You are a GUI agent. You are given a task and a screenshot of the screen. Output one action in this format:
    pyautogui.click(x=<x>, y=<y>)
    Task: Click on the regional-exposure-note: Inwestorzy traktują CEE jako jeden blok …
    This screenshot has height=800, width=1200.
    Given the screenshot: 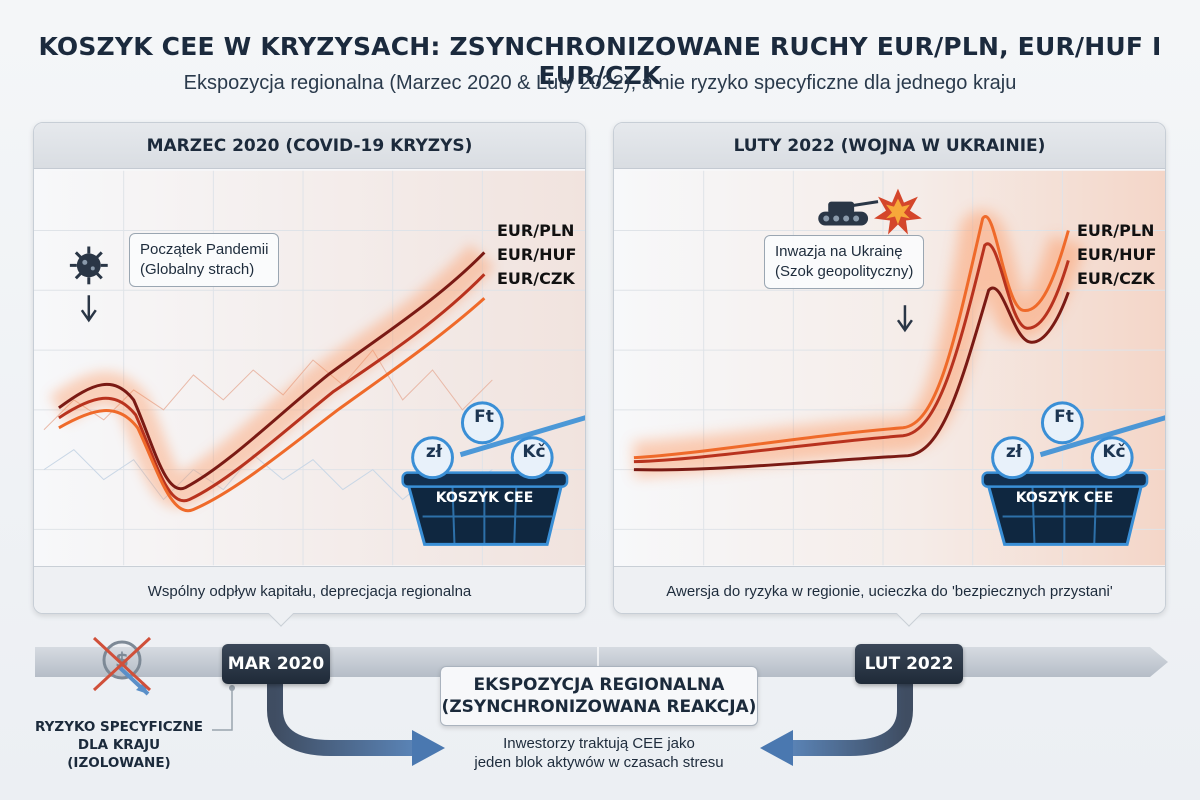 What is the action you would take?
    pyautogui.click(x=599, y=753)
    